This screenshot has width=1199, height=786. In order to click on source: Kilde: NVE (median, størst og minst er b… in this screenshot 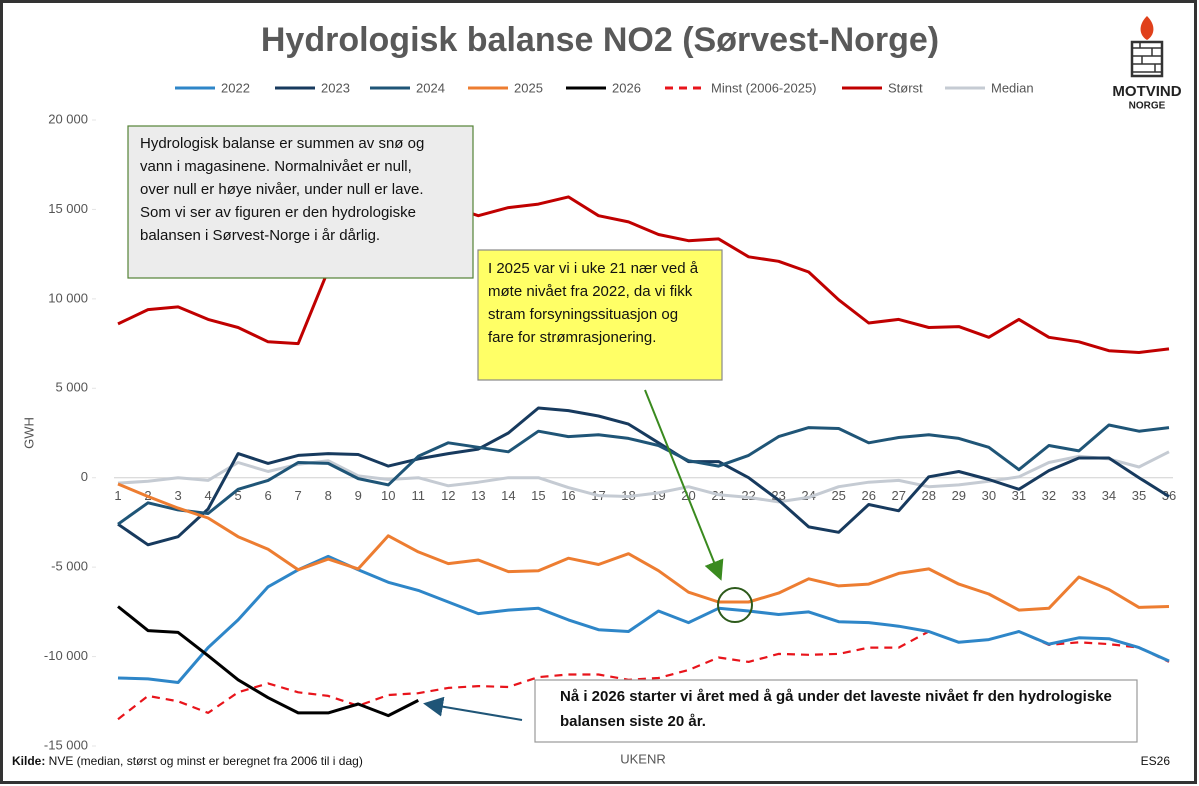, I will do `click(187, 761)`.